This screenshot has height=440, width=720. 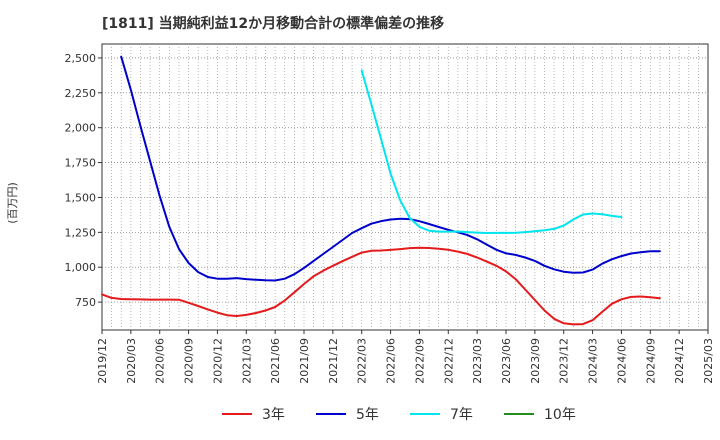 I want to click on x-tick-label: 2025/03, so click(x=708, y=361).